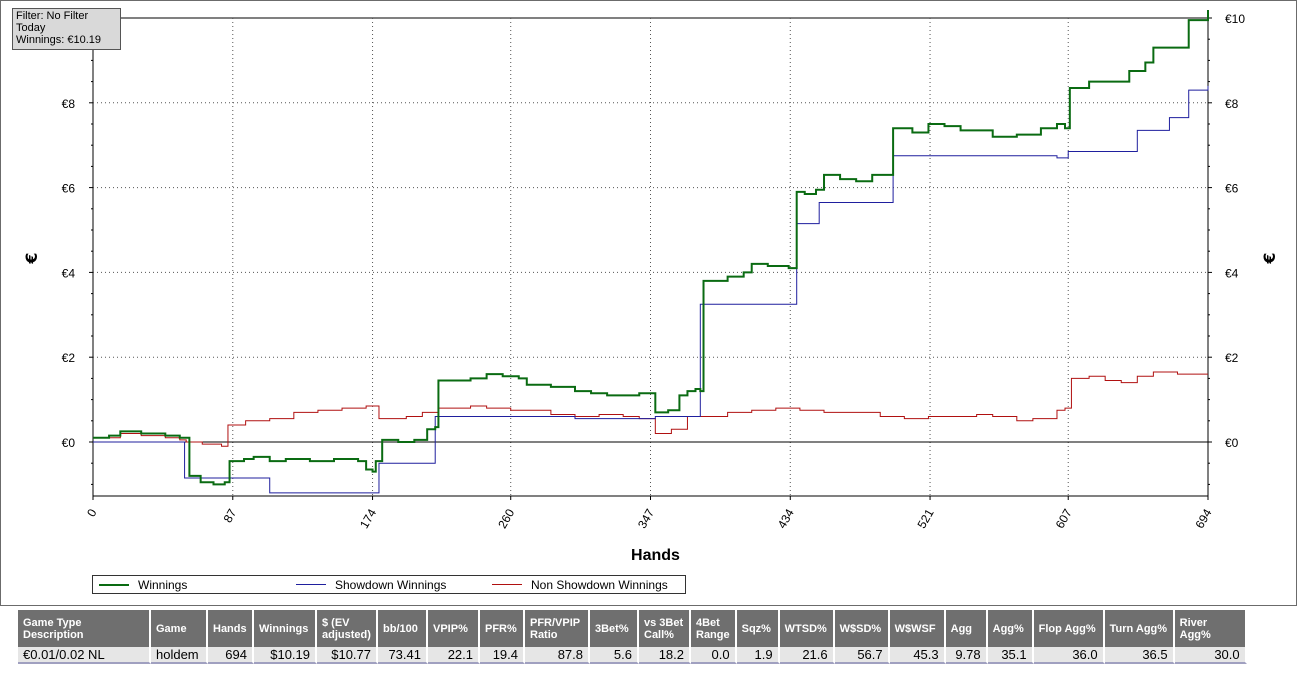 The image size is (1297, 673). Describe the element at coordinates (926, 518) in the screenshot. I see `x-tick-label: 521` at that location.